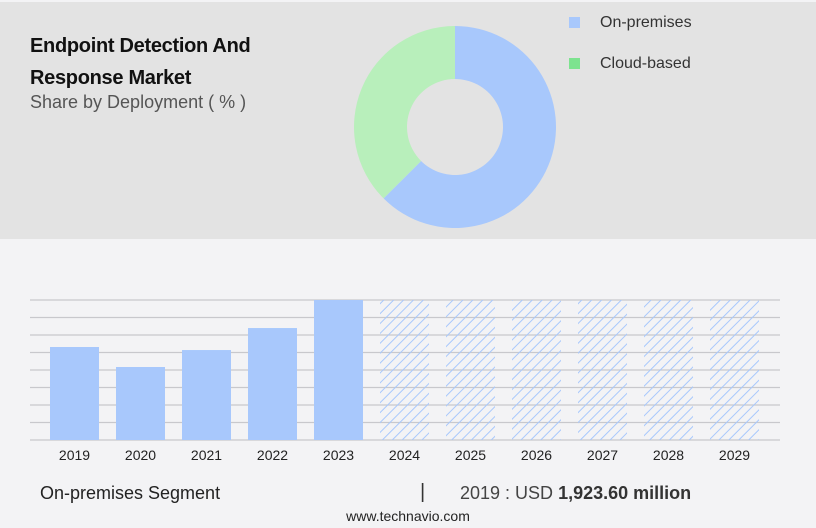 This screenshot has width=816, height=528. I want to click on bar-2023, so click(338, 370).